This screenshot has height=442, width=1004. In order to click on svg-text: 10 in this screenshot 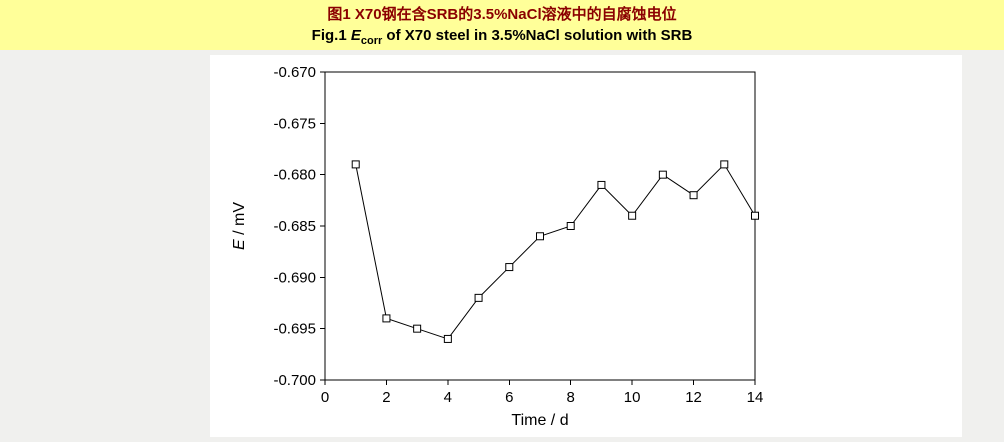, I will do `click(632, 397)`.